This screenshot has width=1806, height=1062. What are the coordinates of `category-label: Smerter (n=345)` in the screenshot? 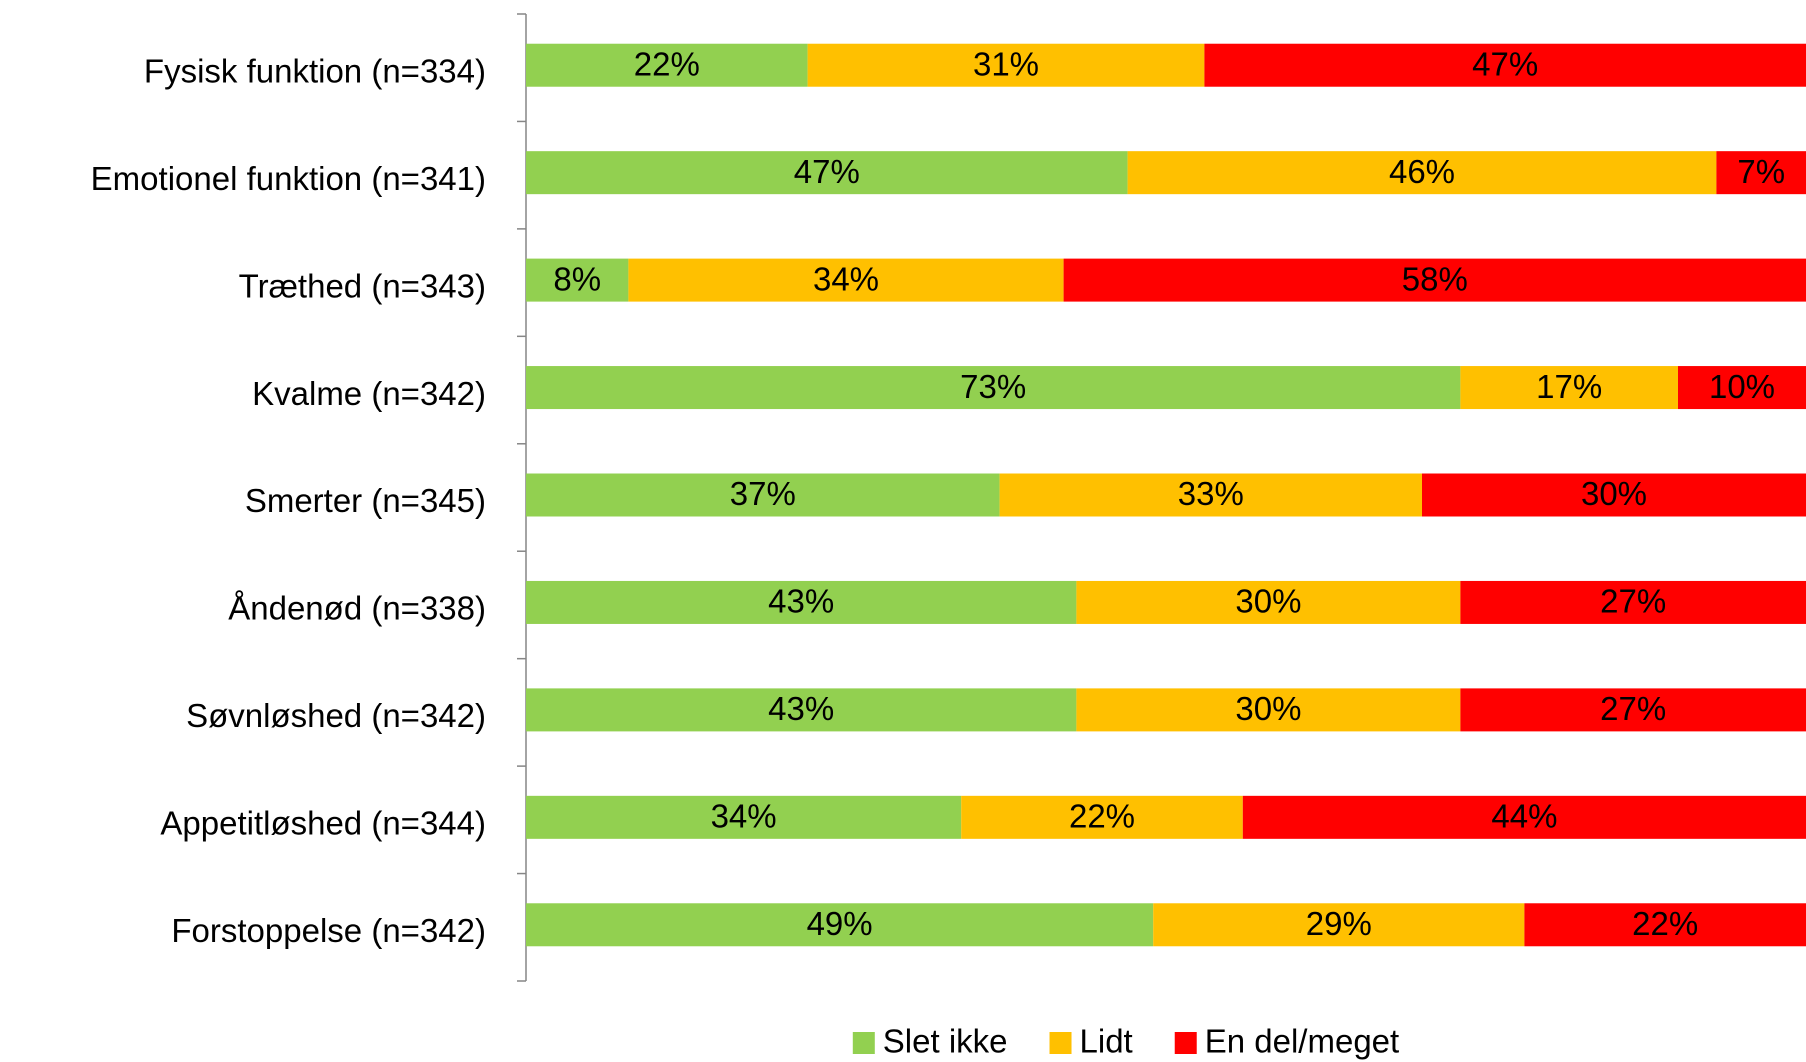 It's located at (365, 500).